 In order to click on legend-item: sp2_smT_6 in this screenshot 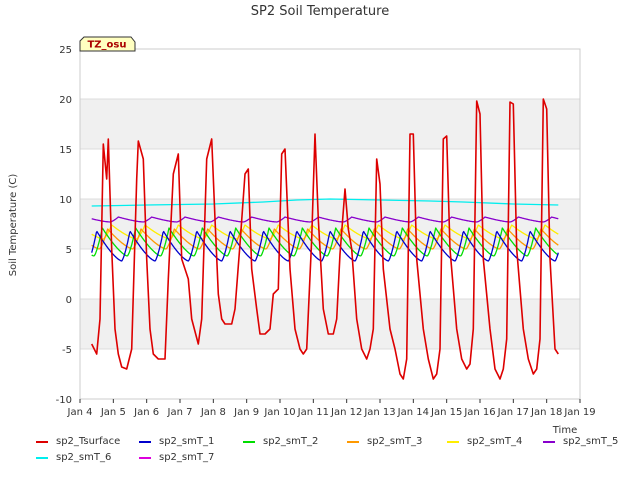, I will do `click(73, 457)`.